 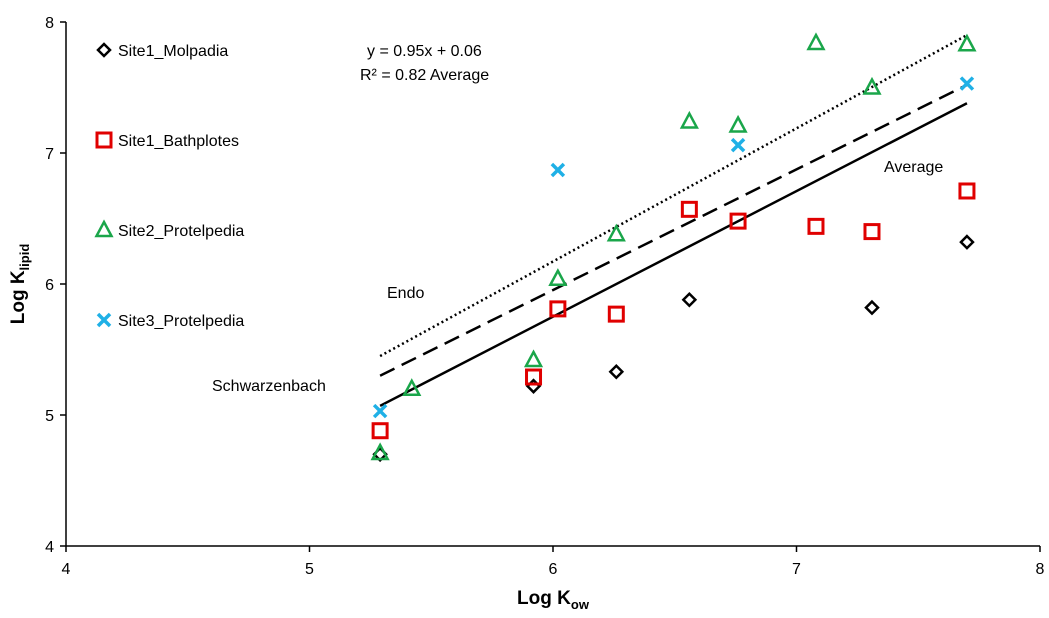 I want to click on y-tick-label: 7, so click(x=49, y=154).